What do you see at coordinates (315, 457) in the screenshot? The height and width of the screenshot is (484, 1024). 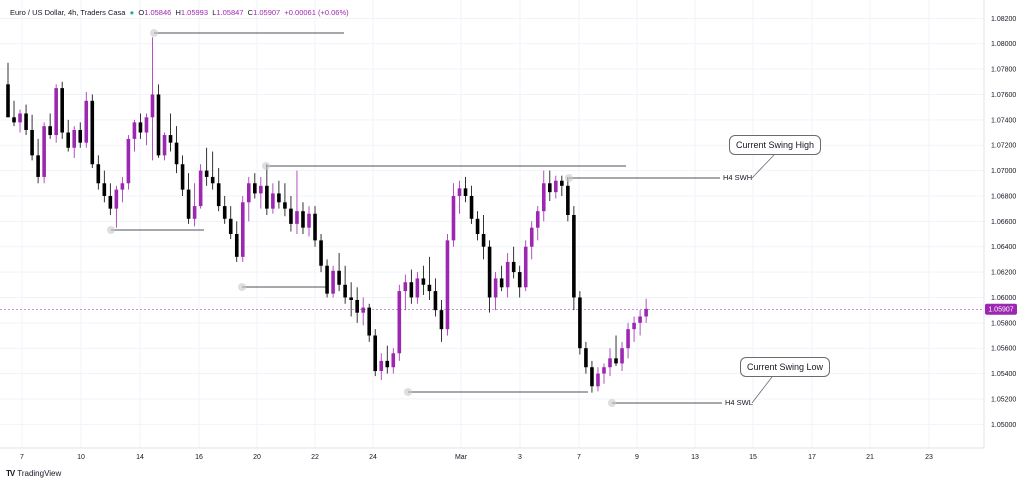 I see `x-tick-label-5: 22` at bounding box center [315, 457].